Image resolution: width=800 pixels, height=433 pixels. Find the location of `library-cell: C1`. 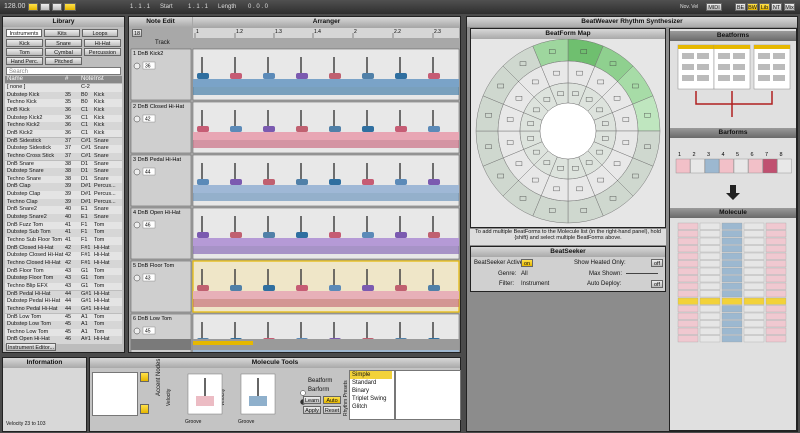

library-cell: C1 is located at coordinates (85, 125).